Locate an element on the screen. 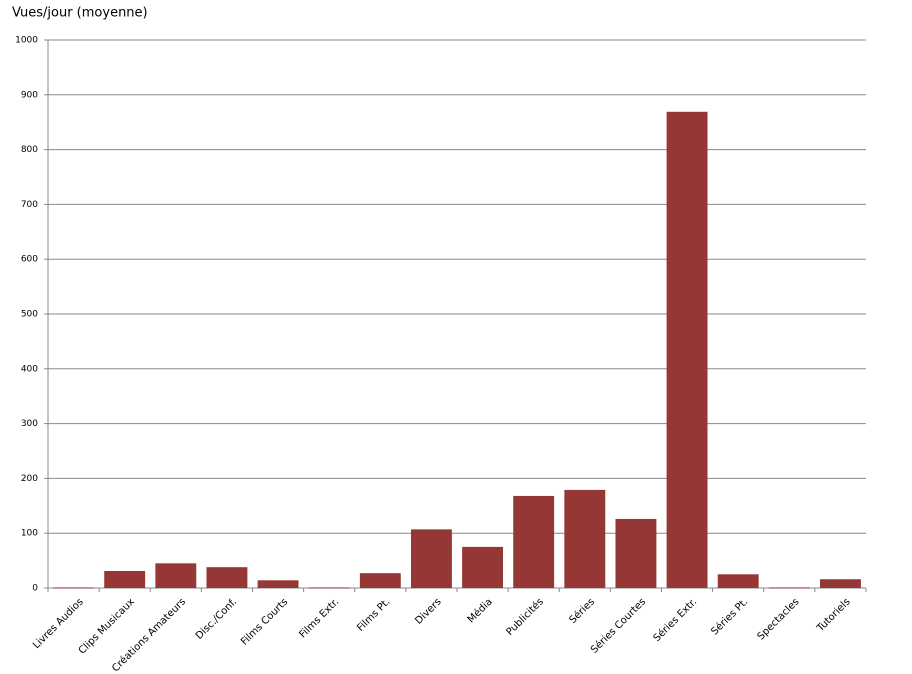 The height and width of the screenshot is (674, 912). y-tick-label: 400 is located at coordinates (29, 369).